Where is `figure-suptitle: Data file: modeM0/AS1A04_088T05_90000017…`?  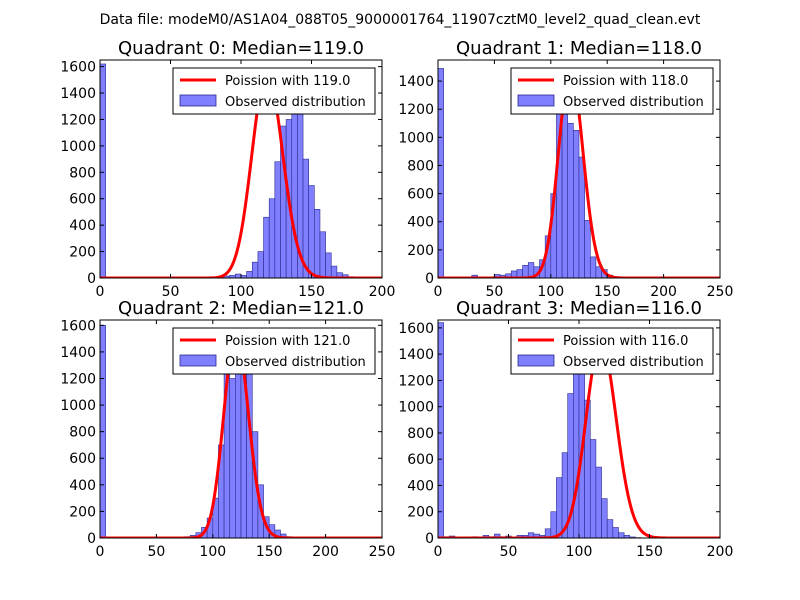
figure-suptitle: Data file: modeM0/AS1A04_088T05_90000017… is located at coordinates (400, 20).